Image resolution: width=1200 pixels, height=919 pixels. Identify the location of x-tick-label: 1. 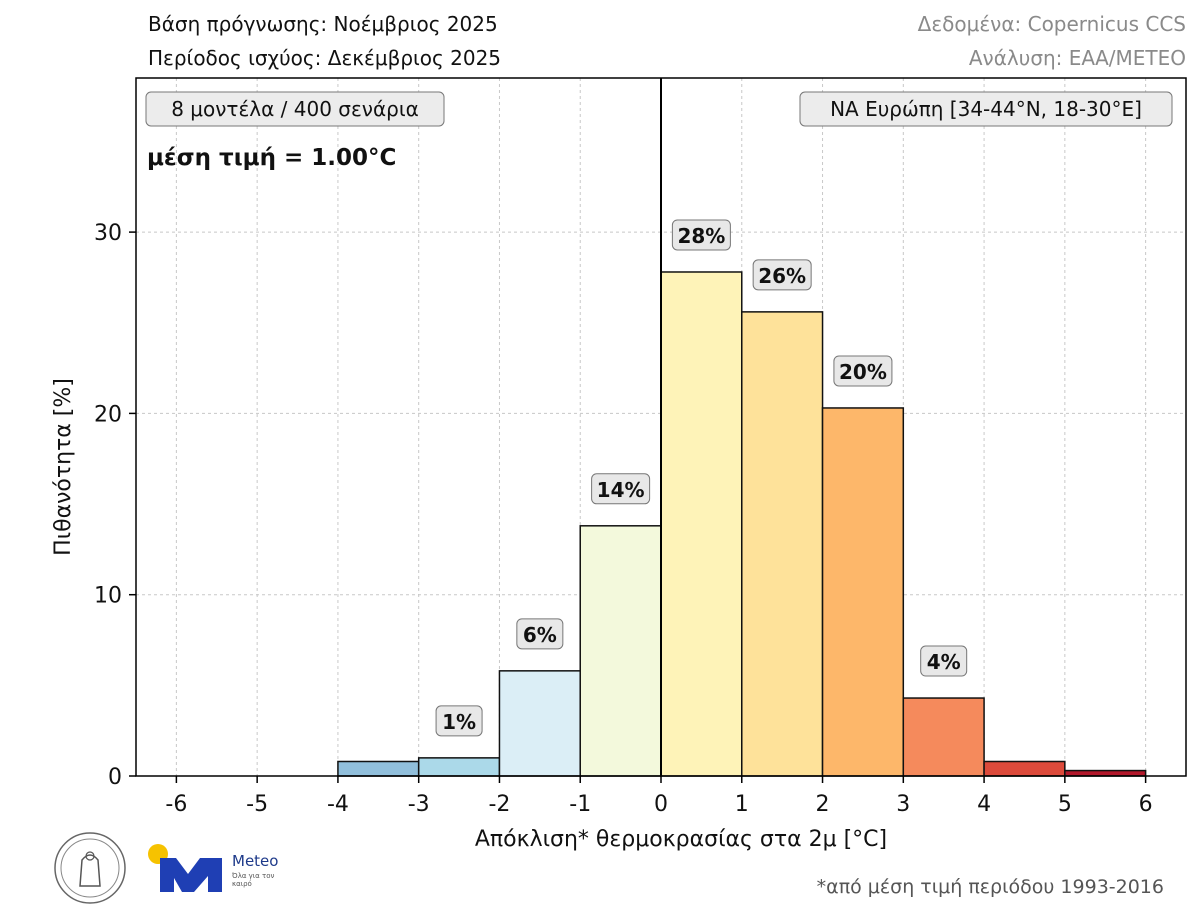
(742, 804).